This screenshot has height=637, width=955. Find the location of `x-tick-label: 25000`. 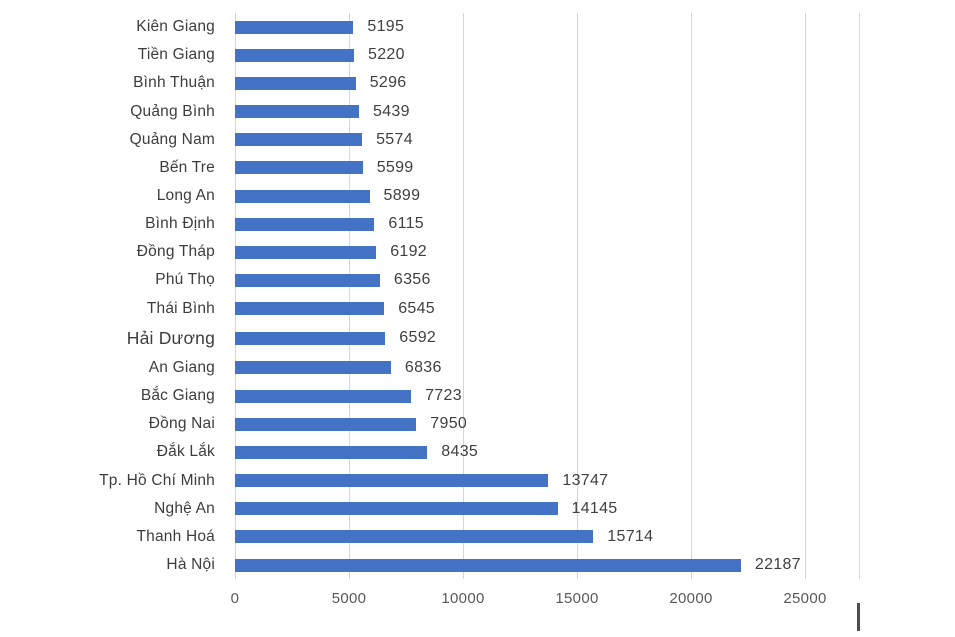

x-tick-label: 25000 is located at coordinates (805, 598).